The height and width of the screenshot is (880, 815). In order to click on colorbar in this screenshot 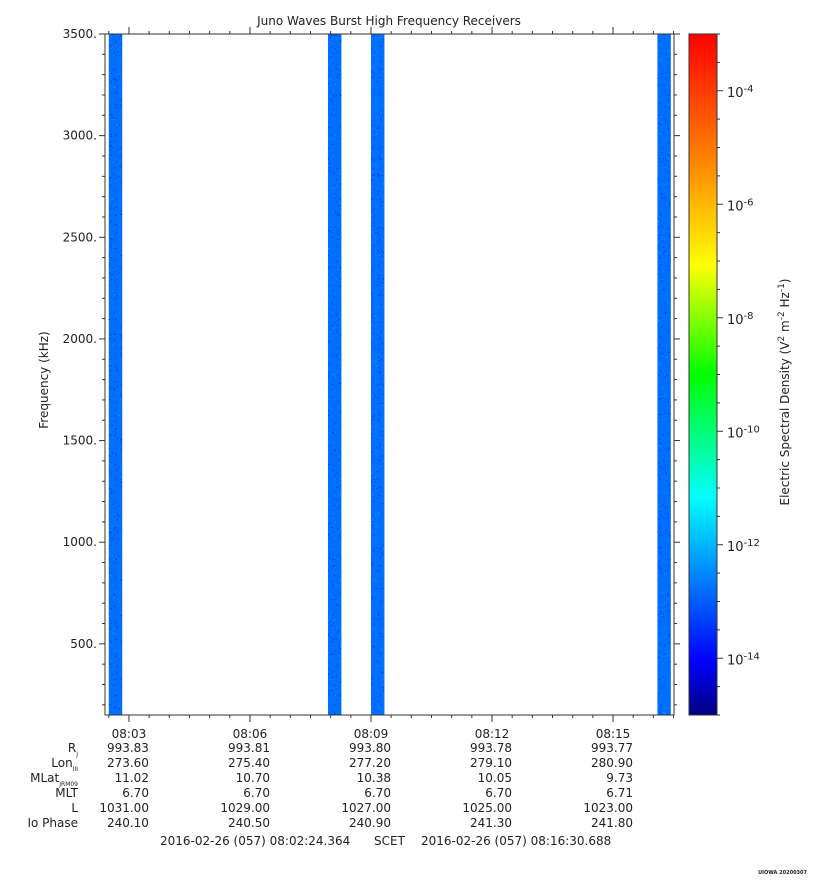, I will do `click(703, 374)`.